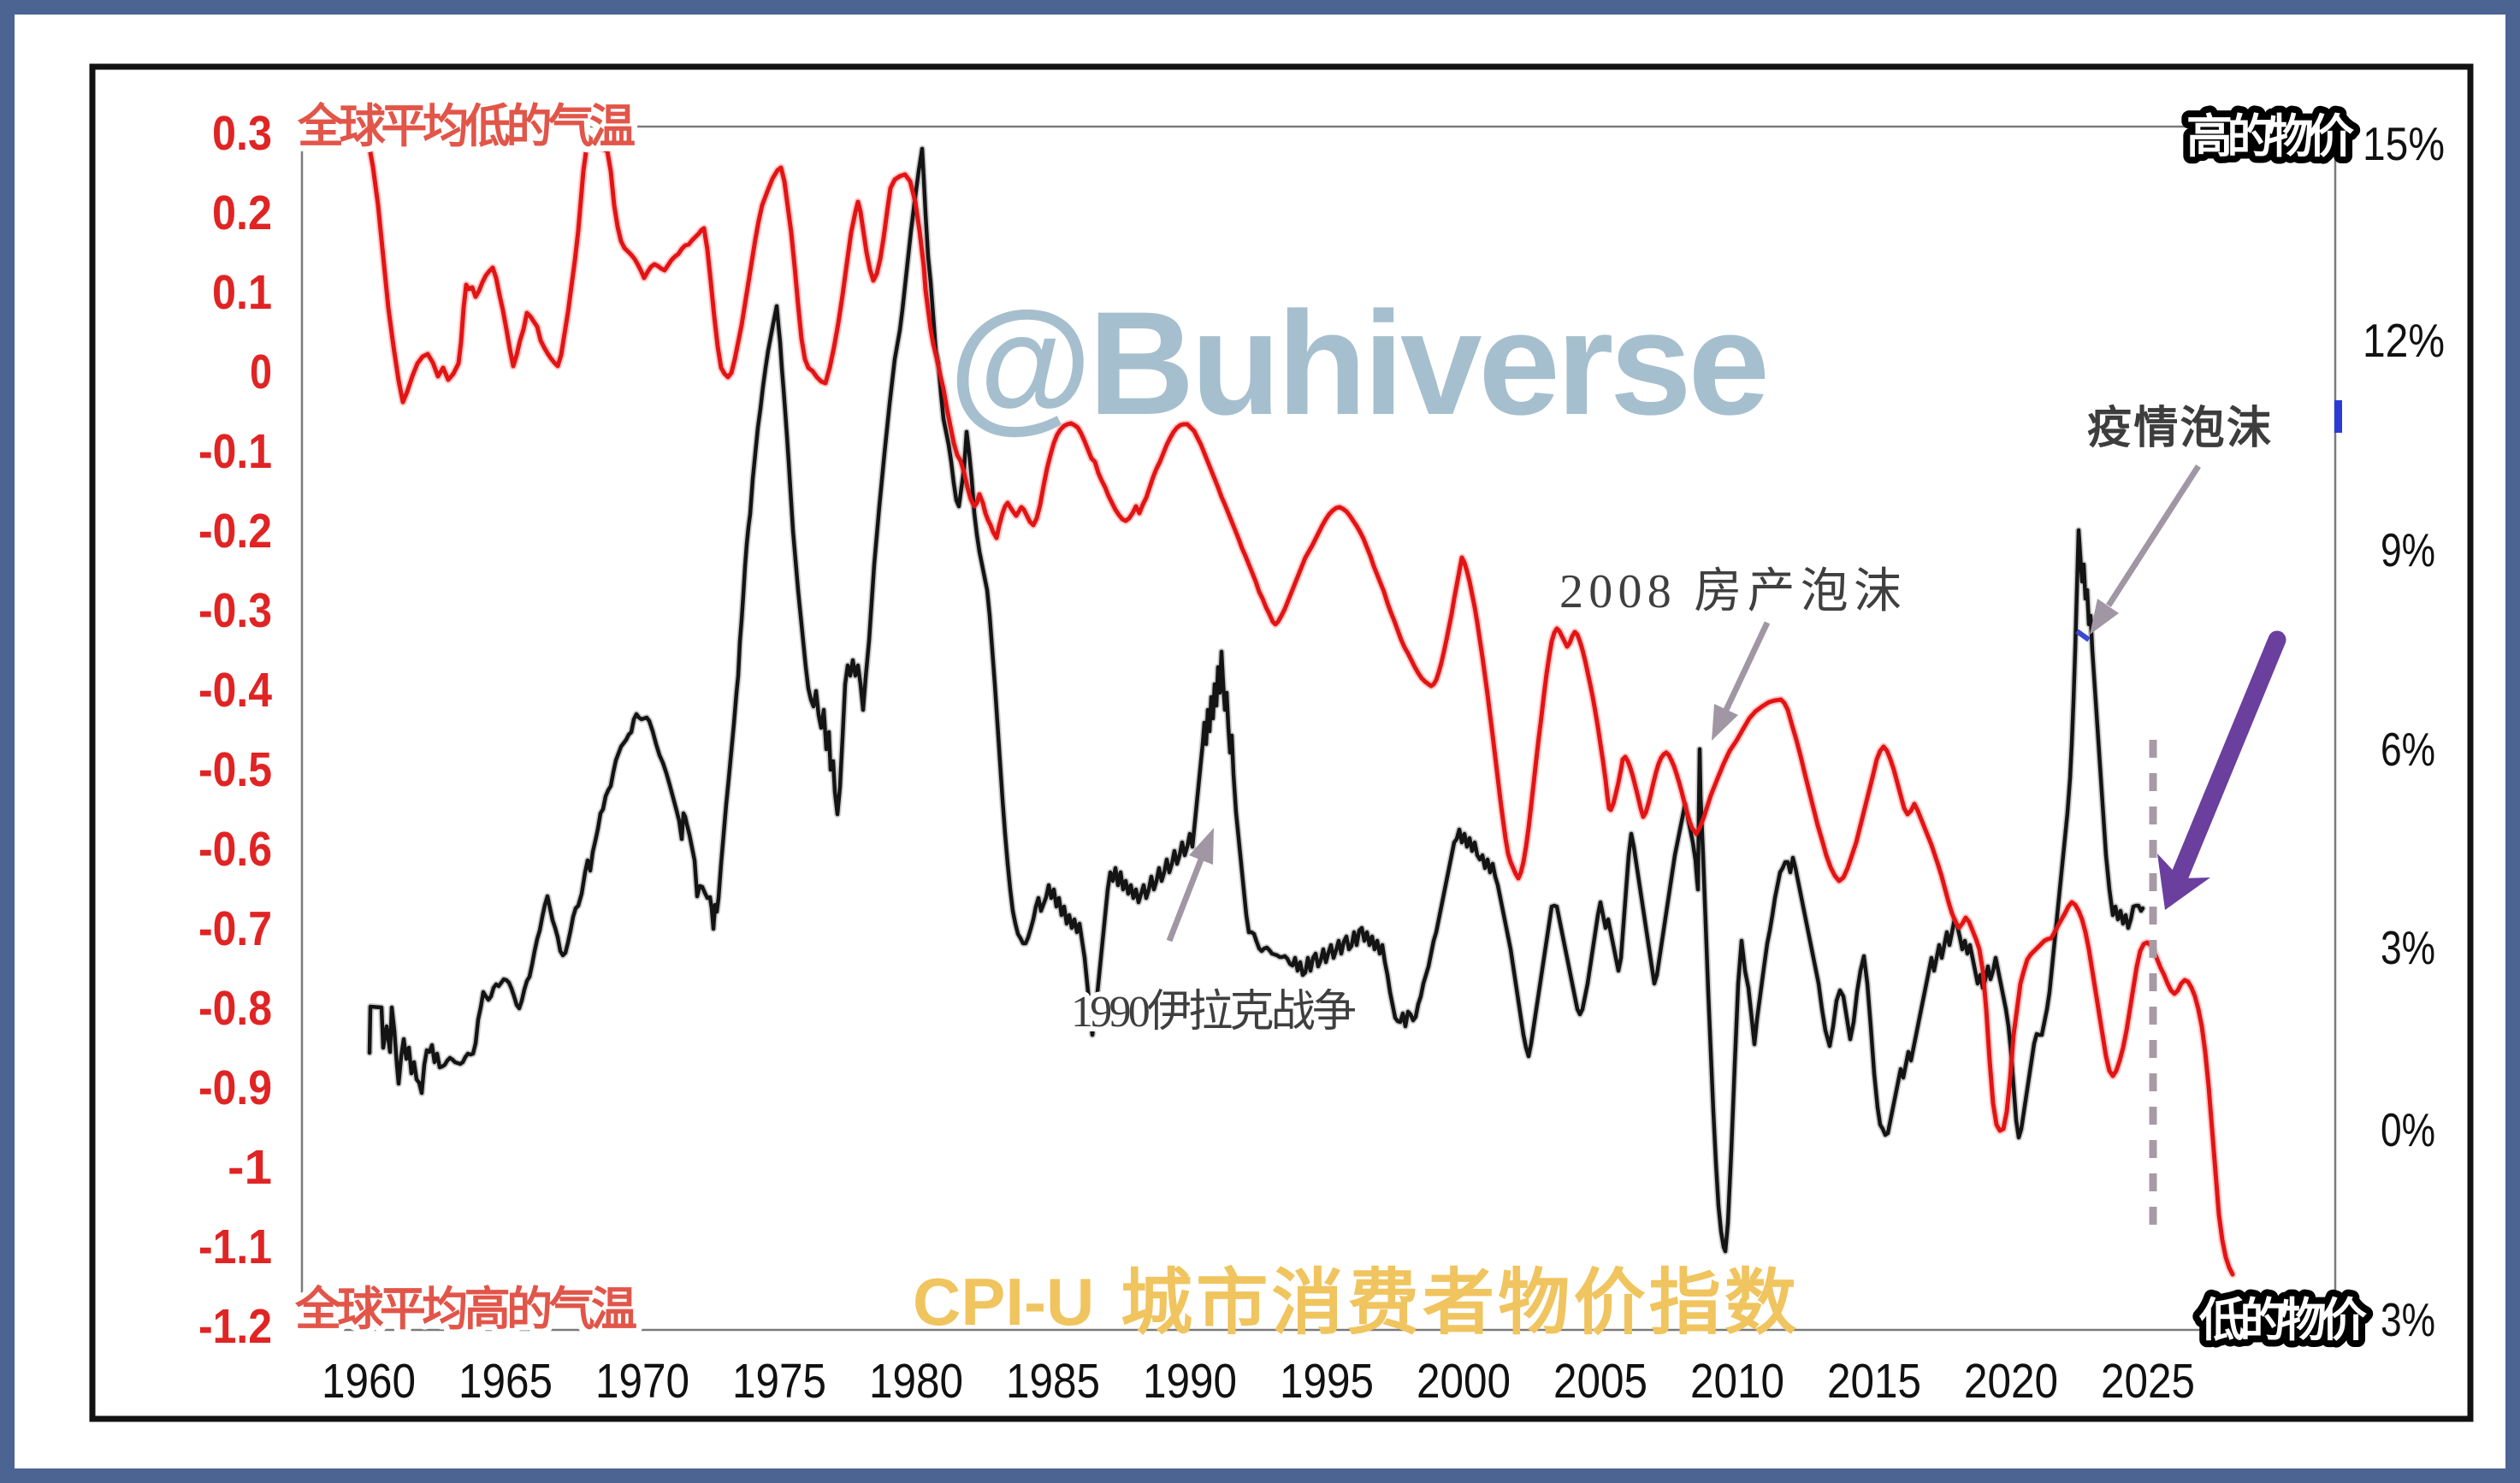  Describe the element at coordinates (1053, 1381) in the screenshot. I see `svg-text: 1985` at that location.